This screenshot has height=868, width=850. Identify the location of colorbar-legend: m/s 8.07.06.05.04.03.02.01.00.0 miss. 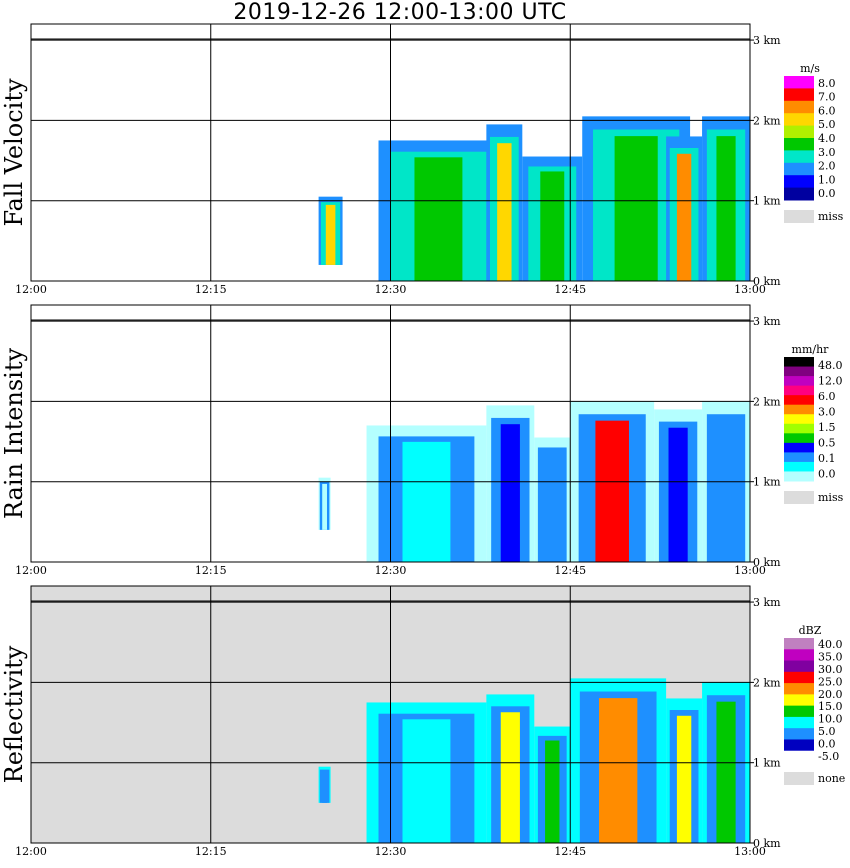
(814, 142).